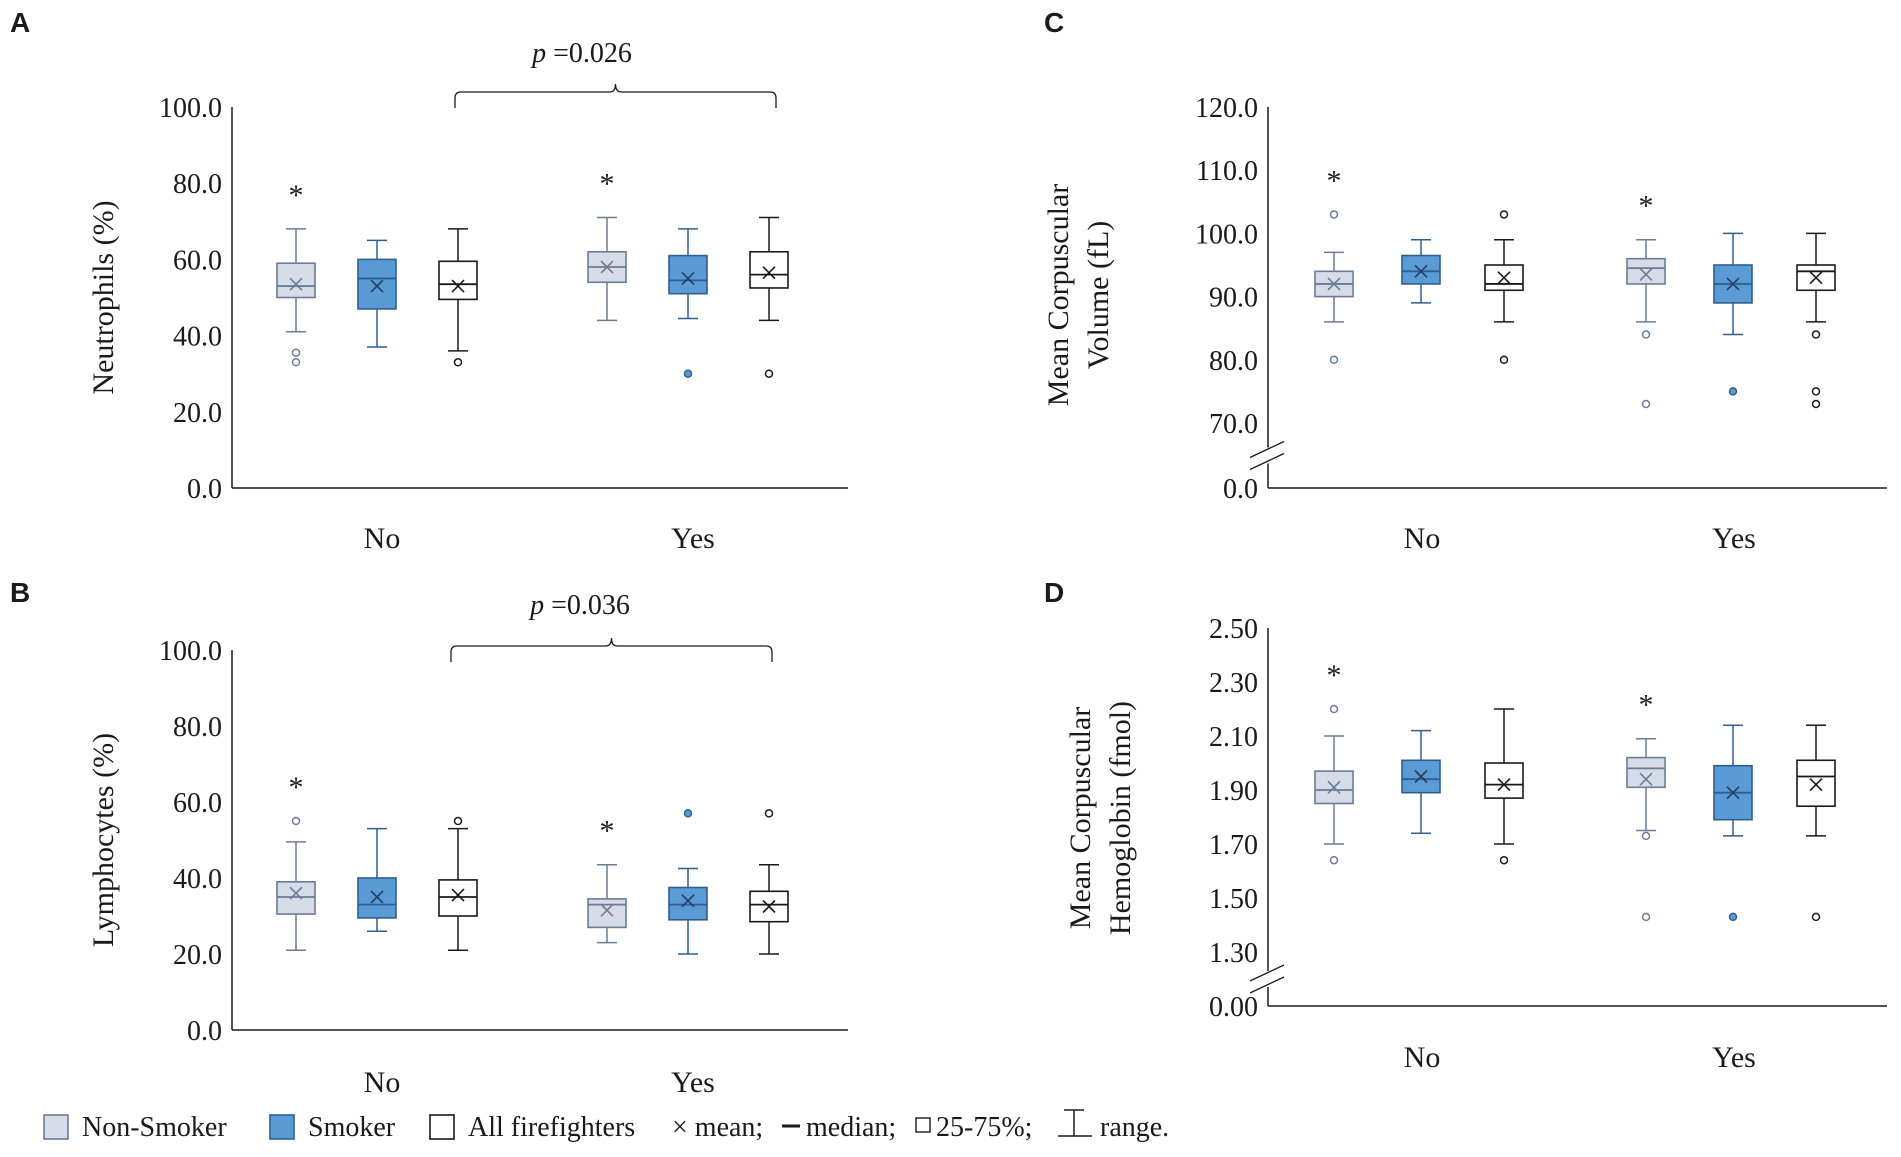  I want to click on legend-item-non-smoker: Non-Smoker, so click(135, 1127).